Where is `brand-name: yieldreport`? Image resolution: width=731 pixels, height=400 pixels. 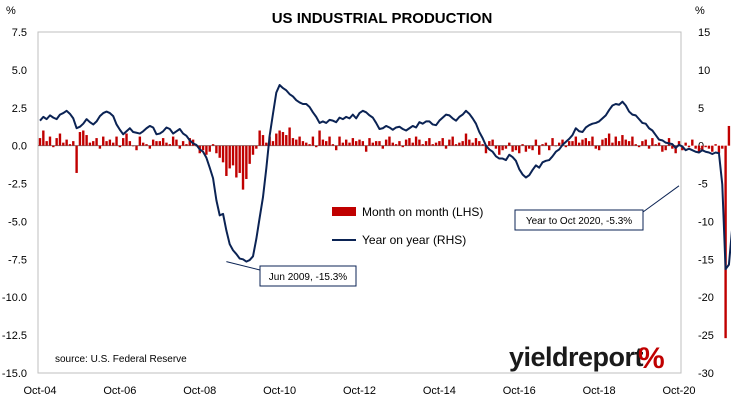
brand-name: yieldreport is located at coordinates (576, 357).